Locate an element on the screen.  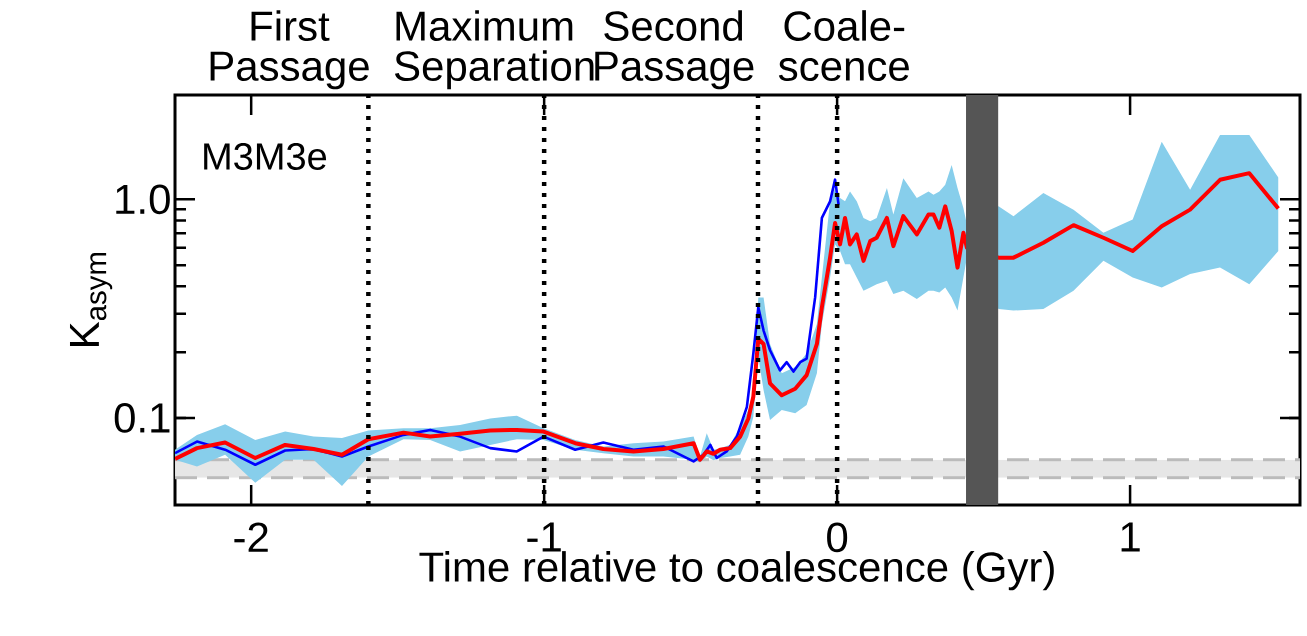
x-tick-label: 0 is located at coordinates (837, 537).